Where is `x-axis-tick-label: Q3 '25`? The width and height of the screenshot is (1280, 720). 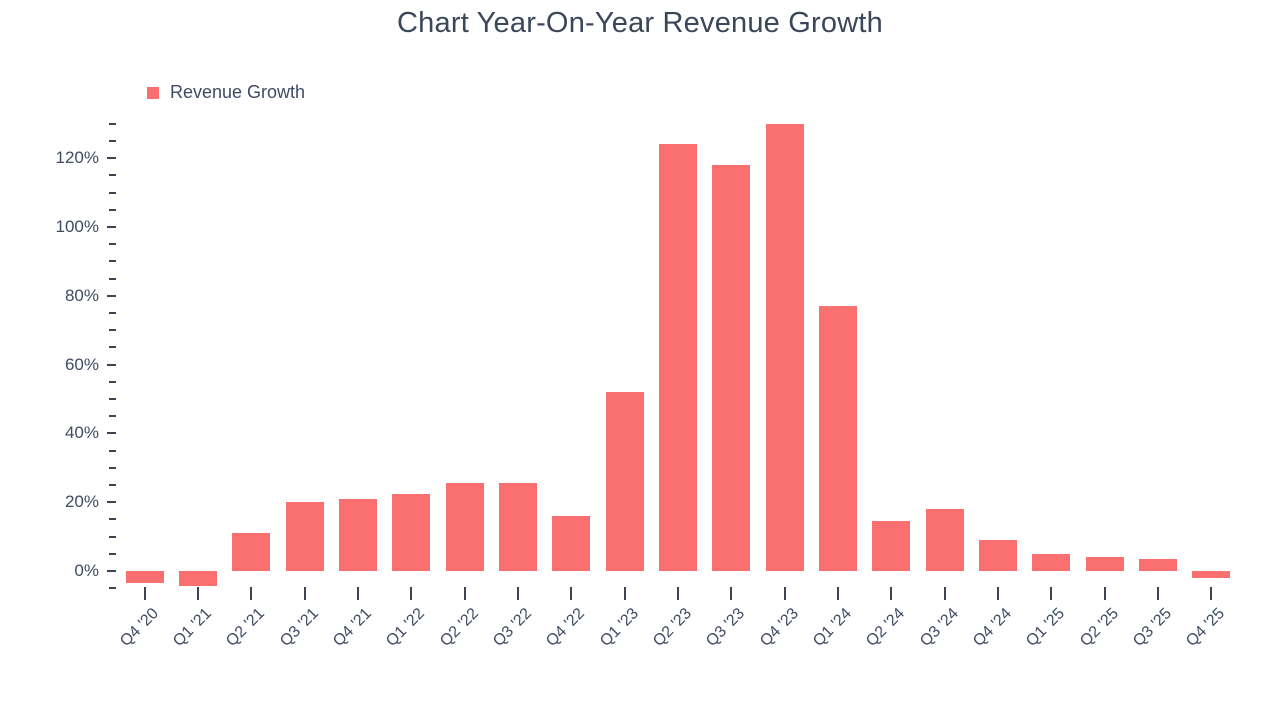
x-axis-tick-label: Q3 '25 is located at coordinates (1153, 628).